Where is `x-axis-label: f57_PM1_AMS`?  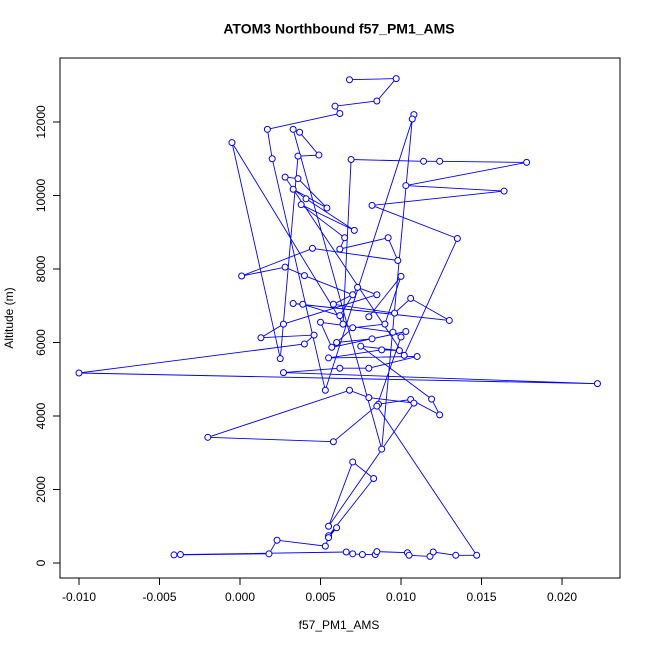 x-axis-label: f57_PM1_AMS is located at coordinates (339, 625).